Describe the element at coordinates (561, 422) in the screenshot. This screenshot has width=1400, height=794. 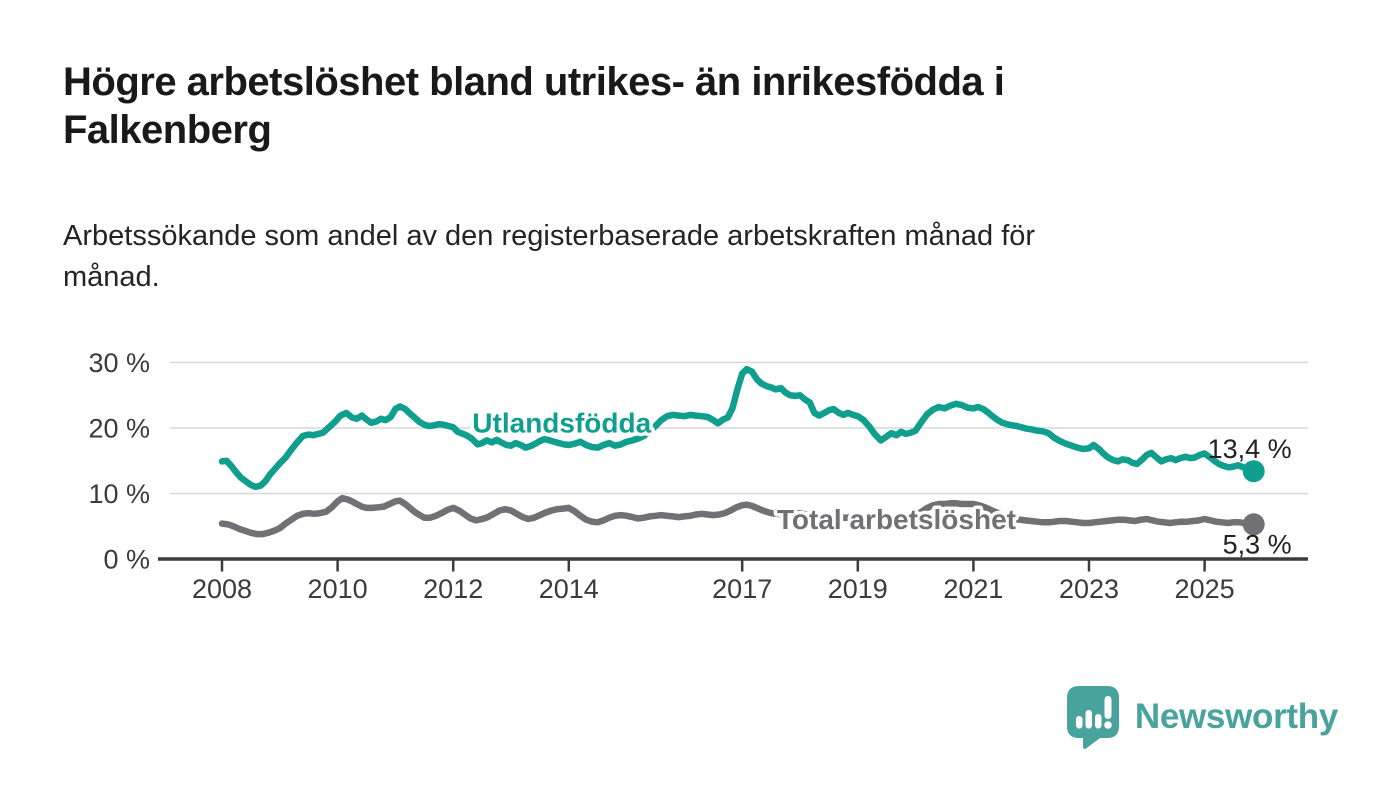
I see `series-label-utlandsfodda: Utlandsfödda` at that location.